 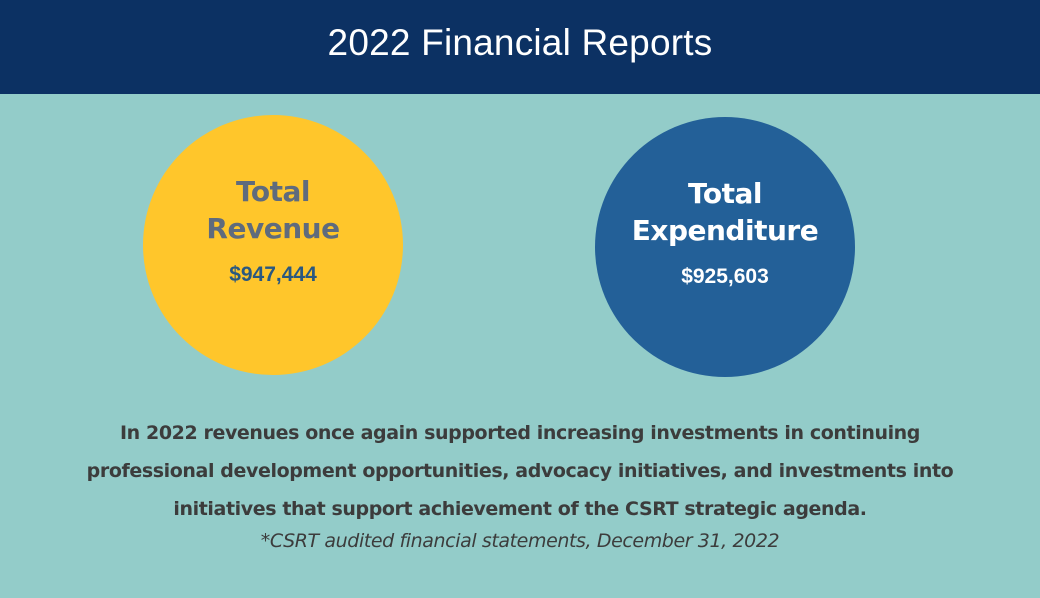 What do you see at coordinates (725, 276) in the screenshot?
I see `expenditure-amount: $925,603` at bounding box center [725, 276].